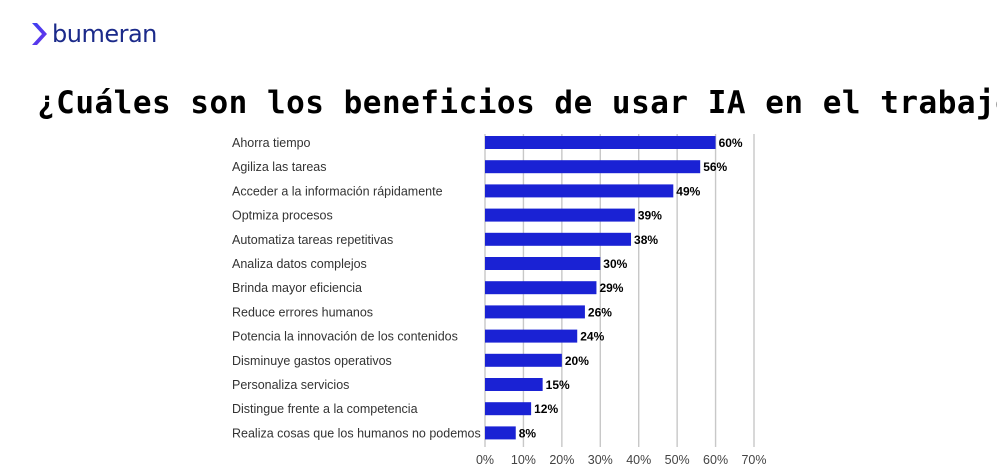 The width and height of the screenshot is (997, 472). Describe the element at coordinates (611, 288) in the screenshot. I see `data-label-7: 29%` at that location.